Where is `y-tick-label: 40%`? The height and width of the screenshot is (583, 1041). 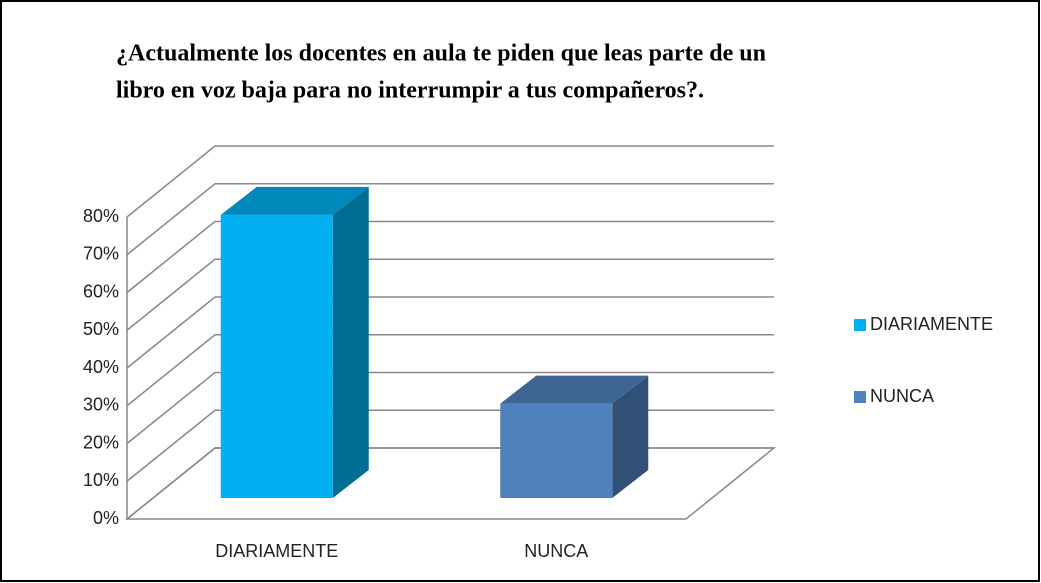 y-tick-label: 40% is located at coordinates (101, 367).